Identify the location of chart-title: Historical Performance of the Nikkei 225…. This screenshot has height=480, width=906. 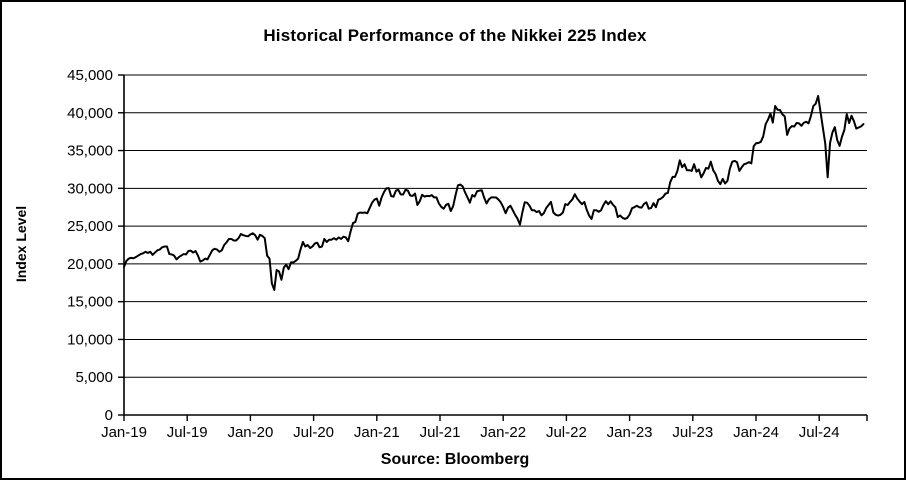
(455, 35).